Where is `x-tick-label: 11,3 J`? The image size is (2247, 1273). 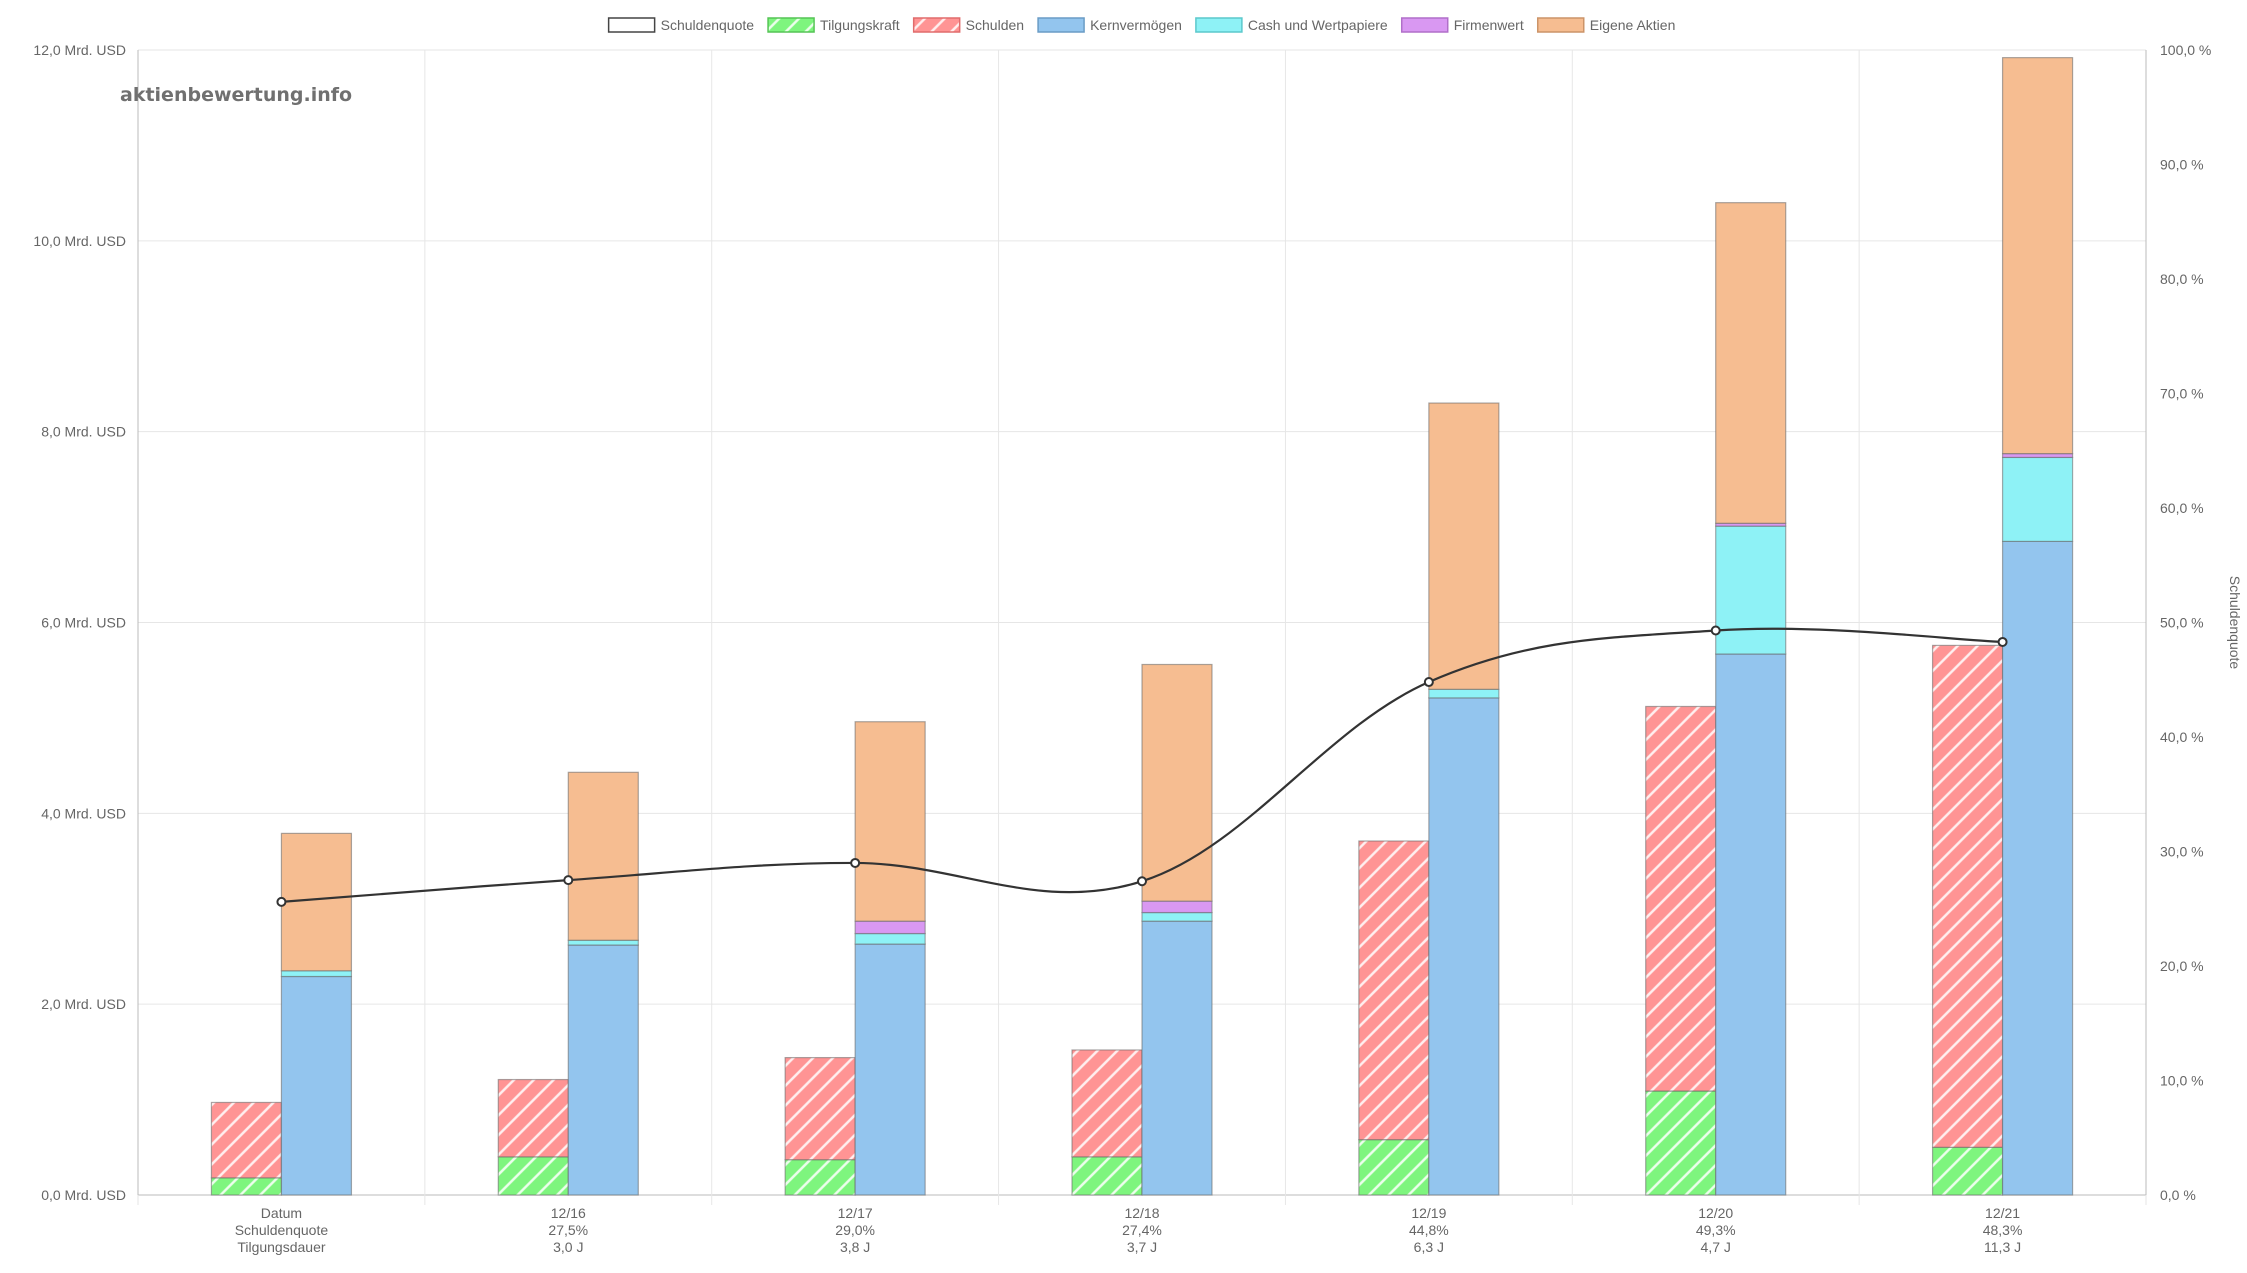 x-tick-label: 11,3 J is located at coordinates (2002, 1247).